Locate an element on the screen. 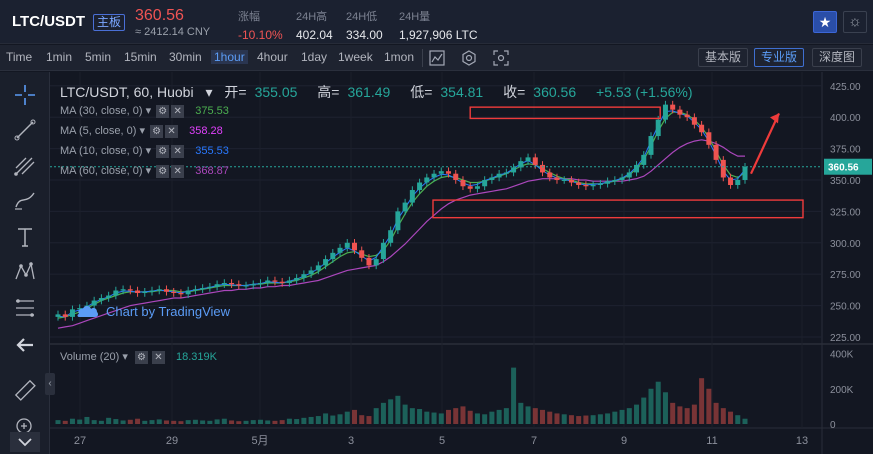  collapse-panel-button: ‹ is located at coordinates (50, 384).